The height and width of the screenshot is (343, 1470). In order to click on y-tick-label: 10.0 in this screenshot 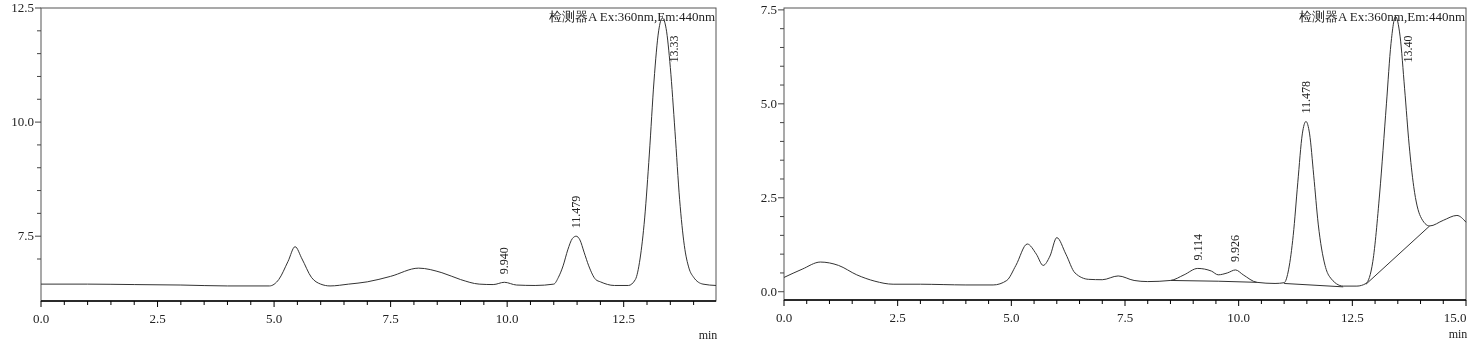, I will do `click(22, 122)`.